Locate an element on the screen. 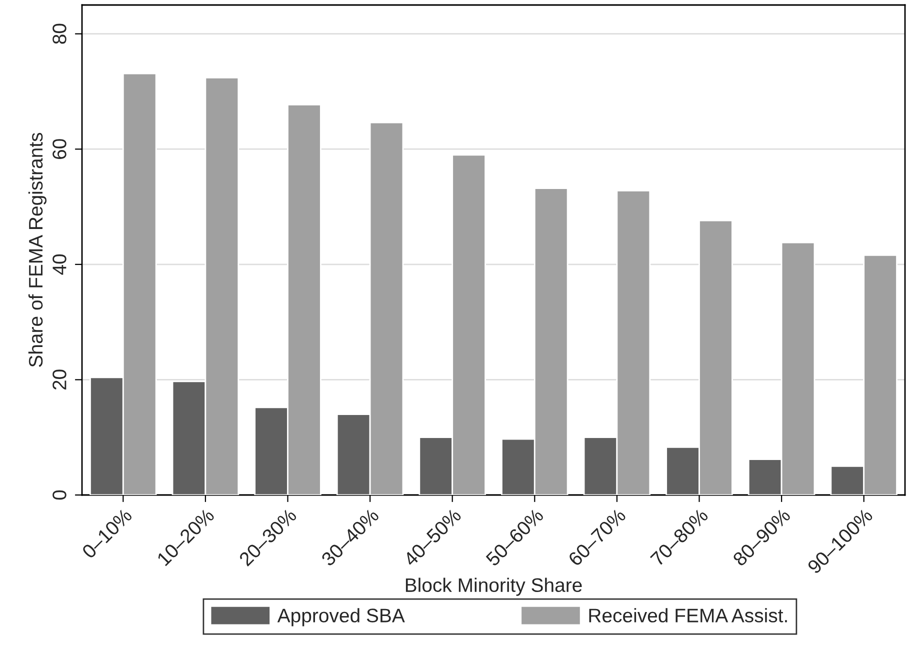  legend-label: Received FEMA Assist. is located at coordinates (688, 615).